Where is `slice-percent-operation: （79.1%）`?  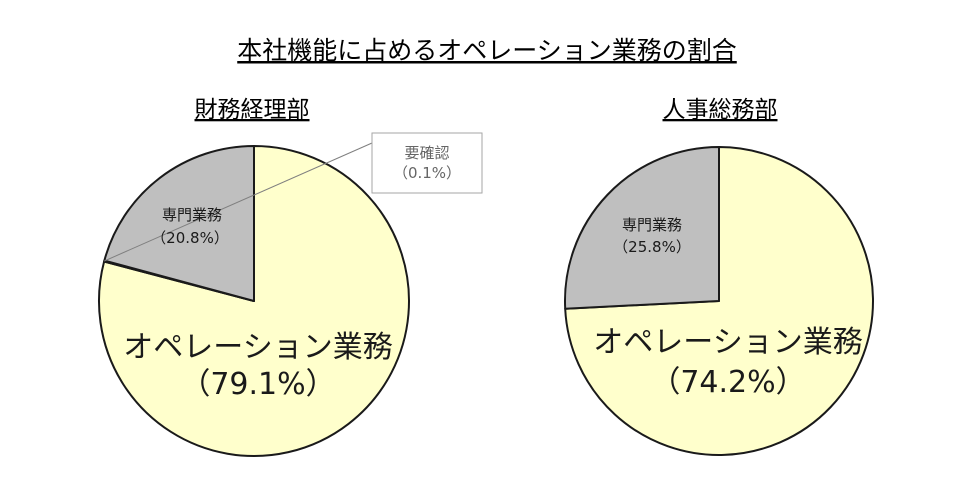 slice-percent-operation: （79.1%） is located at coordinates (257, 384).